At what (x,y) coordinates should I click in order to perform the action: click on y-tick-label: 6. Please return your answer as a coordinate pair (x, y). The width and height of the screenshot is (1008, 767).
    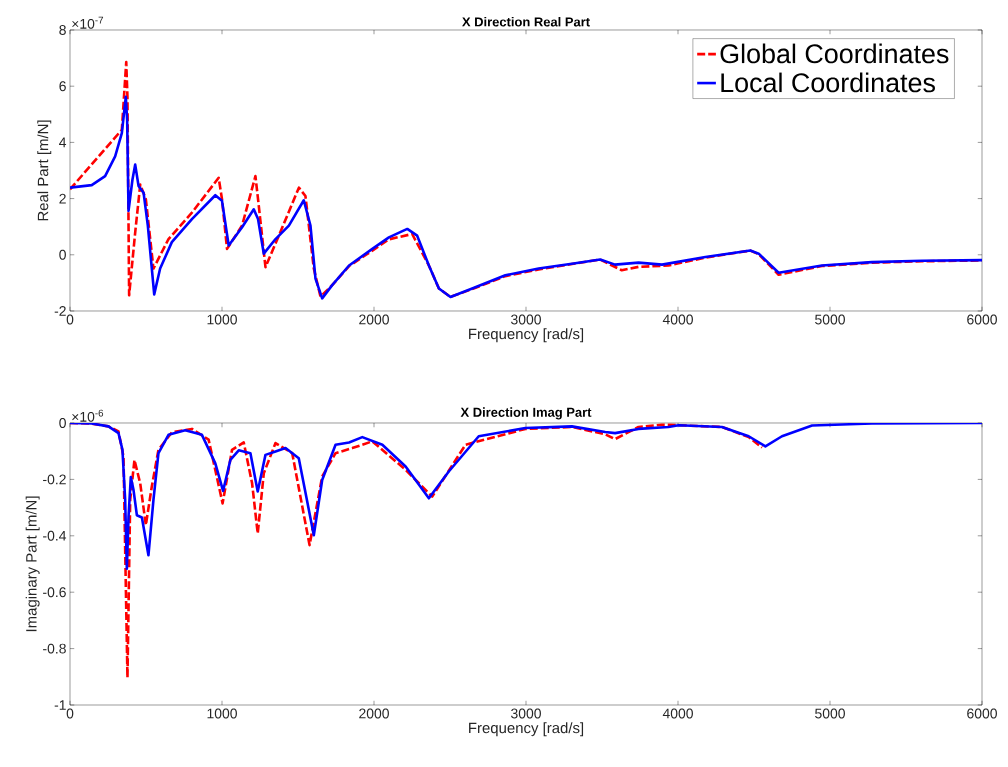
    Looking at the image, I should click on (62, 86).